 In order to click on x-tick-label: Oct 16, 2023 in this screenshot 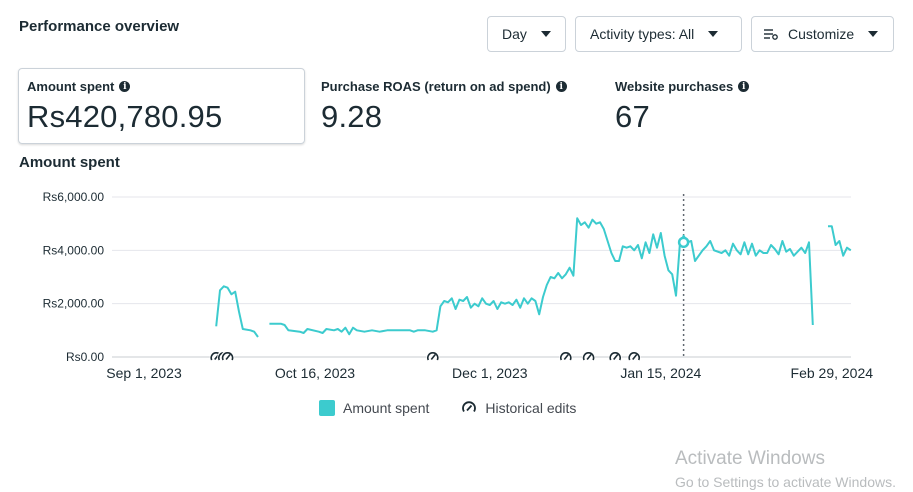, I will do `click(315, 373)`.